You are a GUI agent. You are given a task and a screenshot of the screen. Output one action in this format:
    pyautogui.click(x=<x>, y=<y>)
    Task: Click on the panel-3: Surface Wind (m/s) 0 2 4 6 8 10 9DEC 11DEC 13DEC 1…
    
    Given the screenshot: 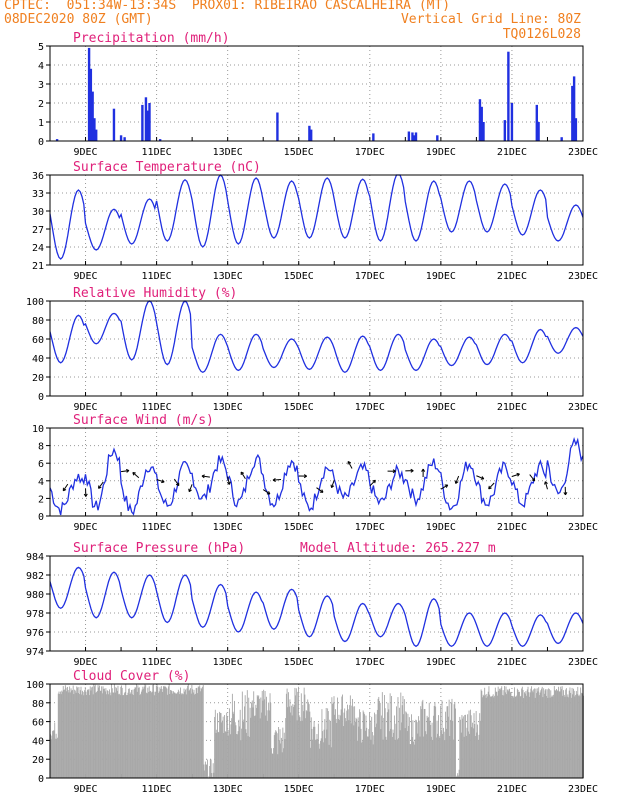 What is the action you would take?
    pyautogui.click(x=315, y=473)
    